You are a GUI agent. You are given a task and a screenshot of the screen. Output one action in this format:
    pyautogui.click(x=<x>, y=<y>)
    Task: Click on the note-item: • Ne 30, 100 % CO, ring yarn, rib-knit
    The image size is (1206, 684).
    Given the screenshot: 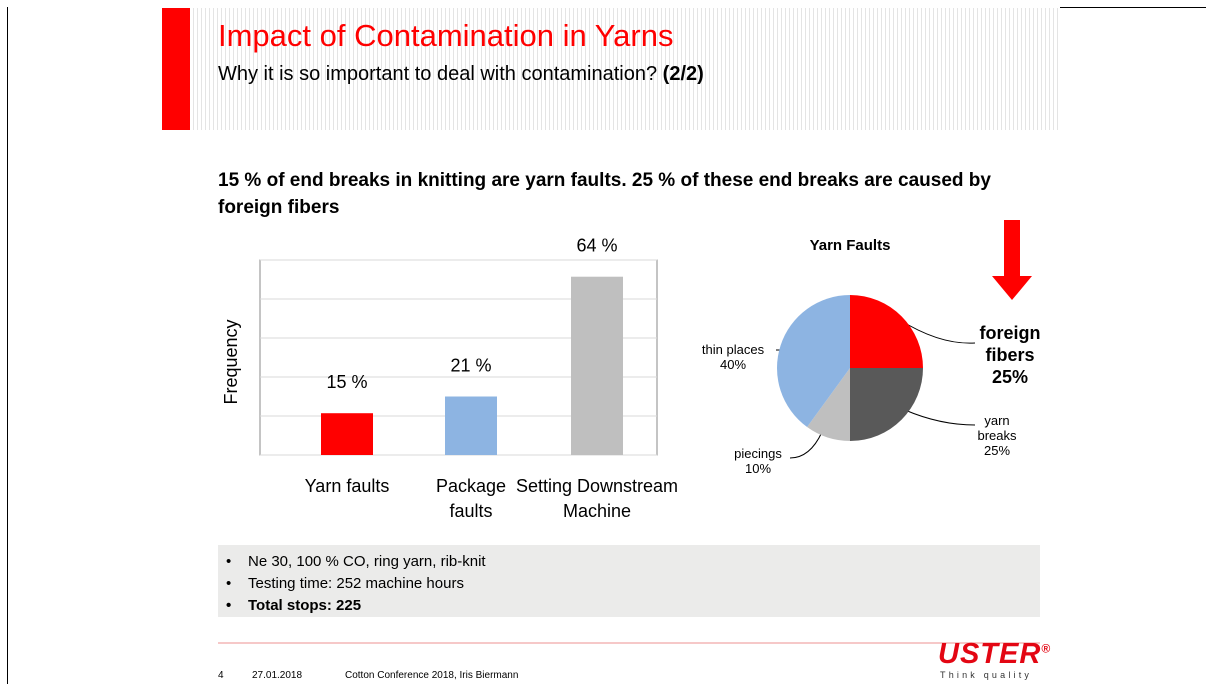 What is the action you would take?
    pyautogui.click(x=356, y=562)
    